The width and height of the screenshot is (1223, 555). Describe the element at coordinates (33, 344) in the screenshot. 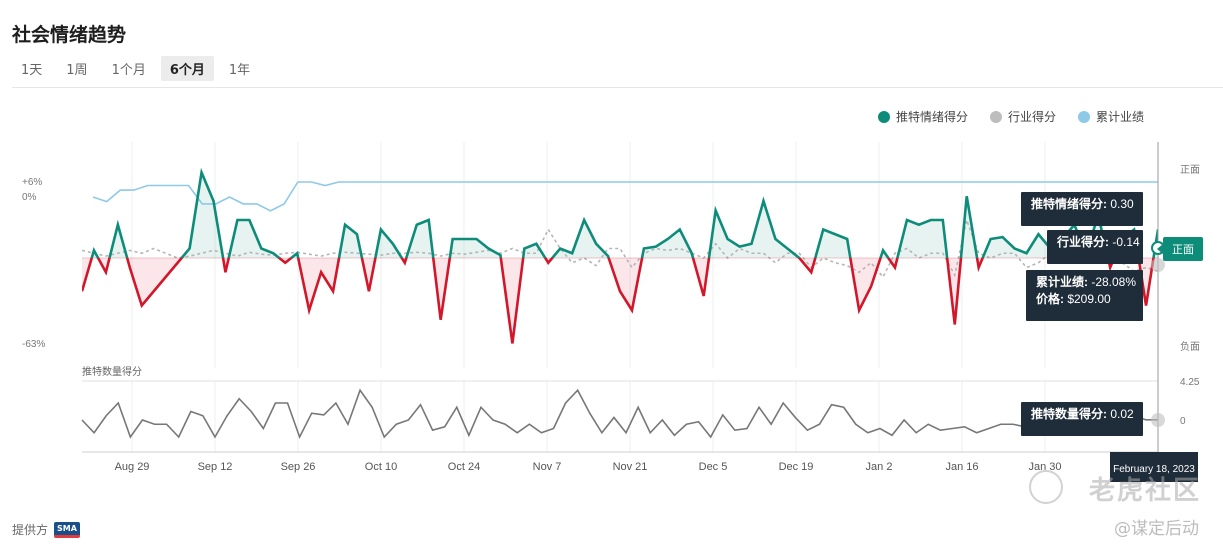

I see `left-axis-label-bottom: -63%` at that location.